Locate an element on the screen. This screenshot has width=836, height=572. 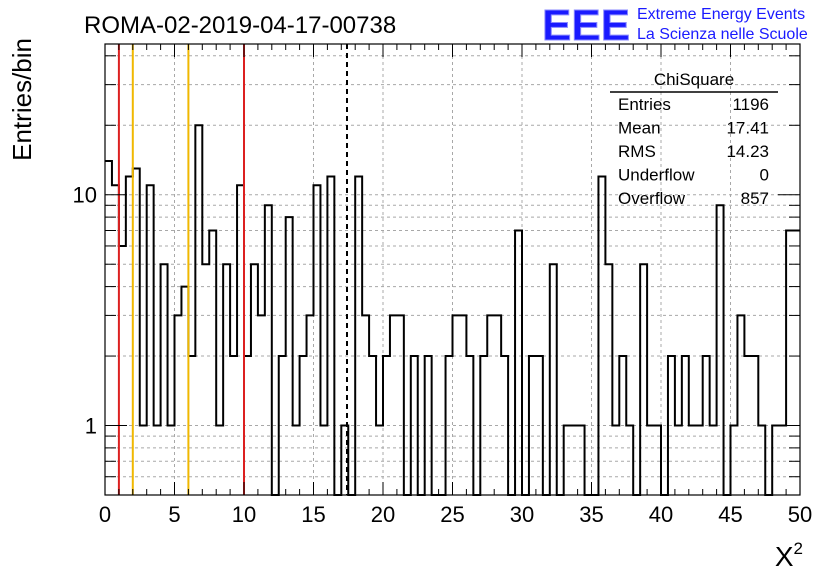
stats-row-value: 17.41 is located at coordinates (747, 128).